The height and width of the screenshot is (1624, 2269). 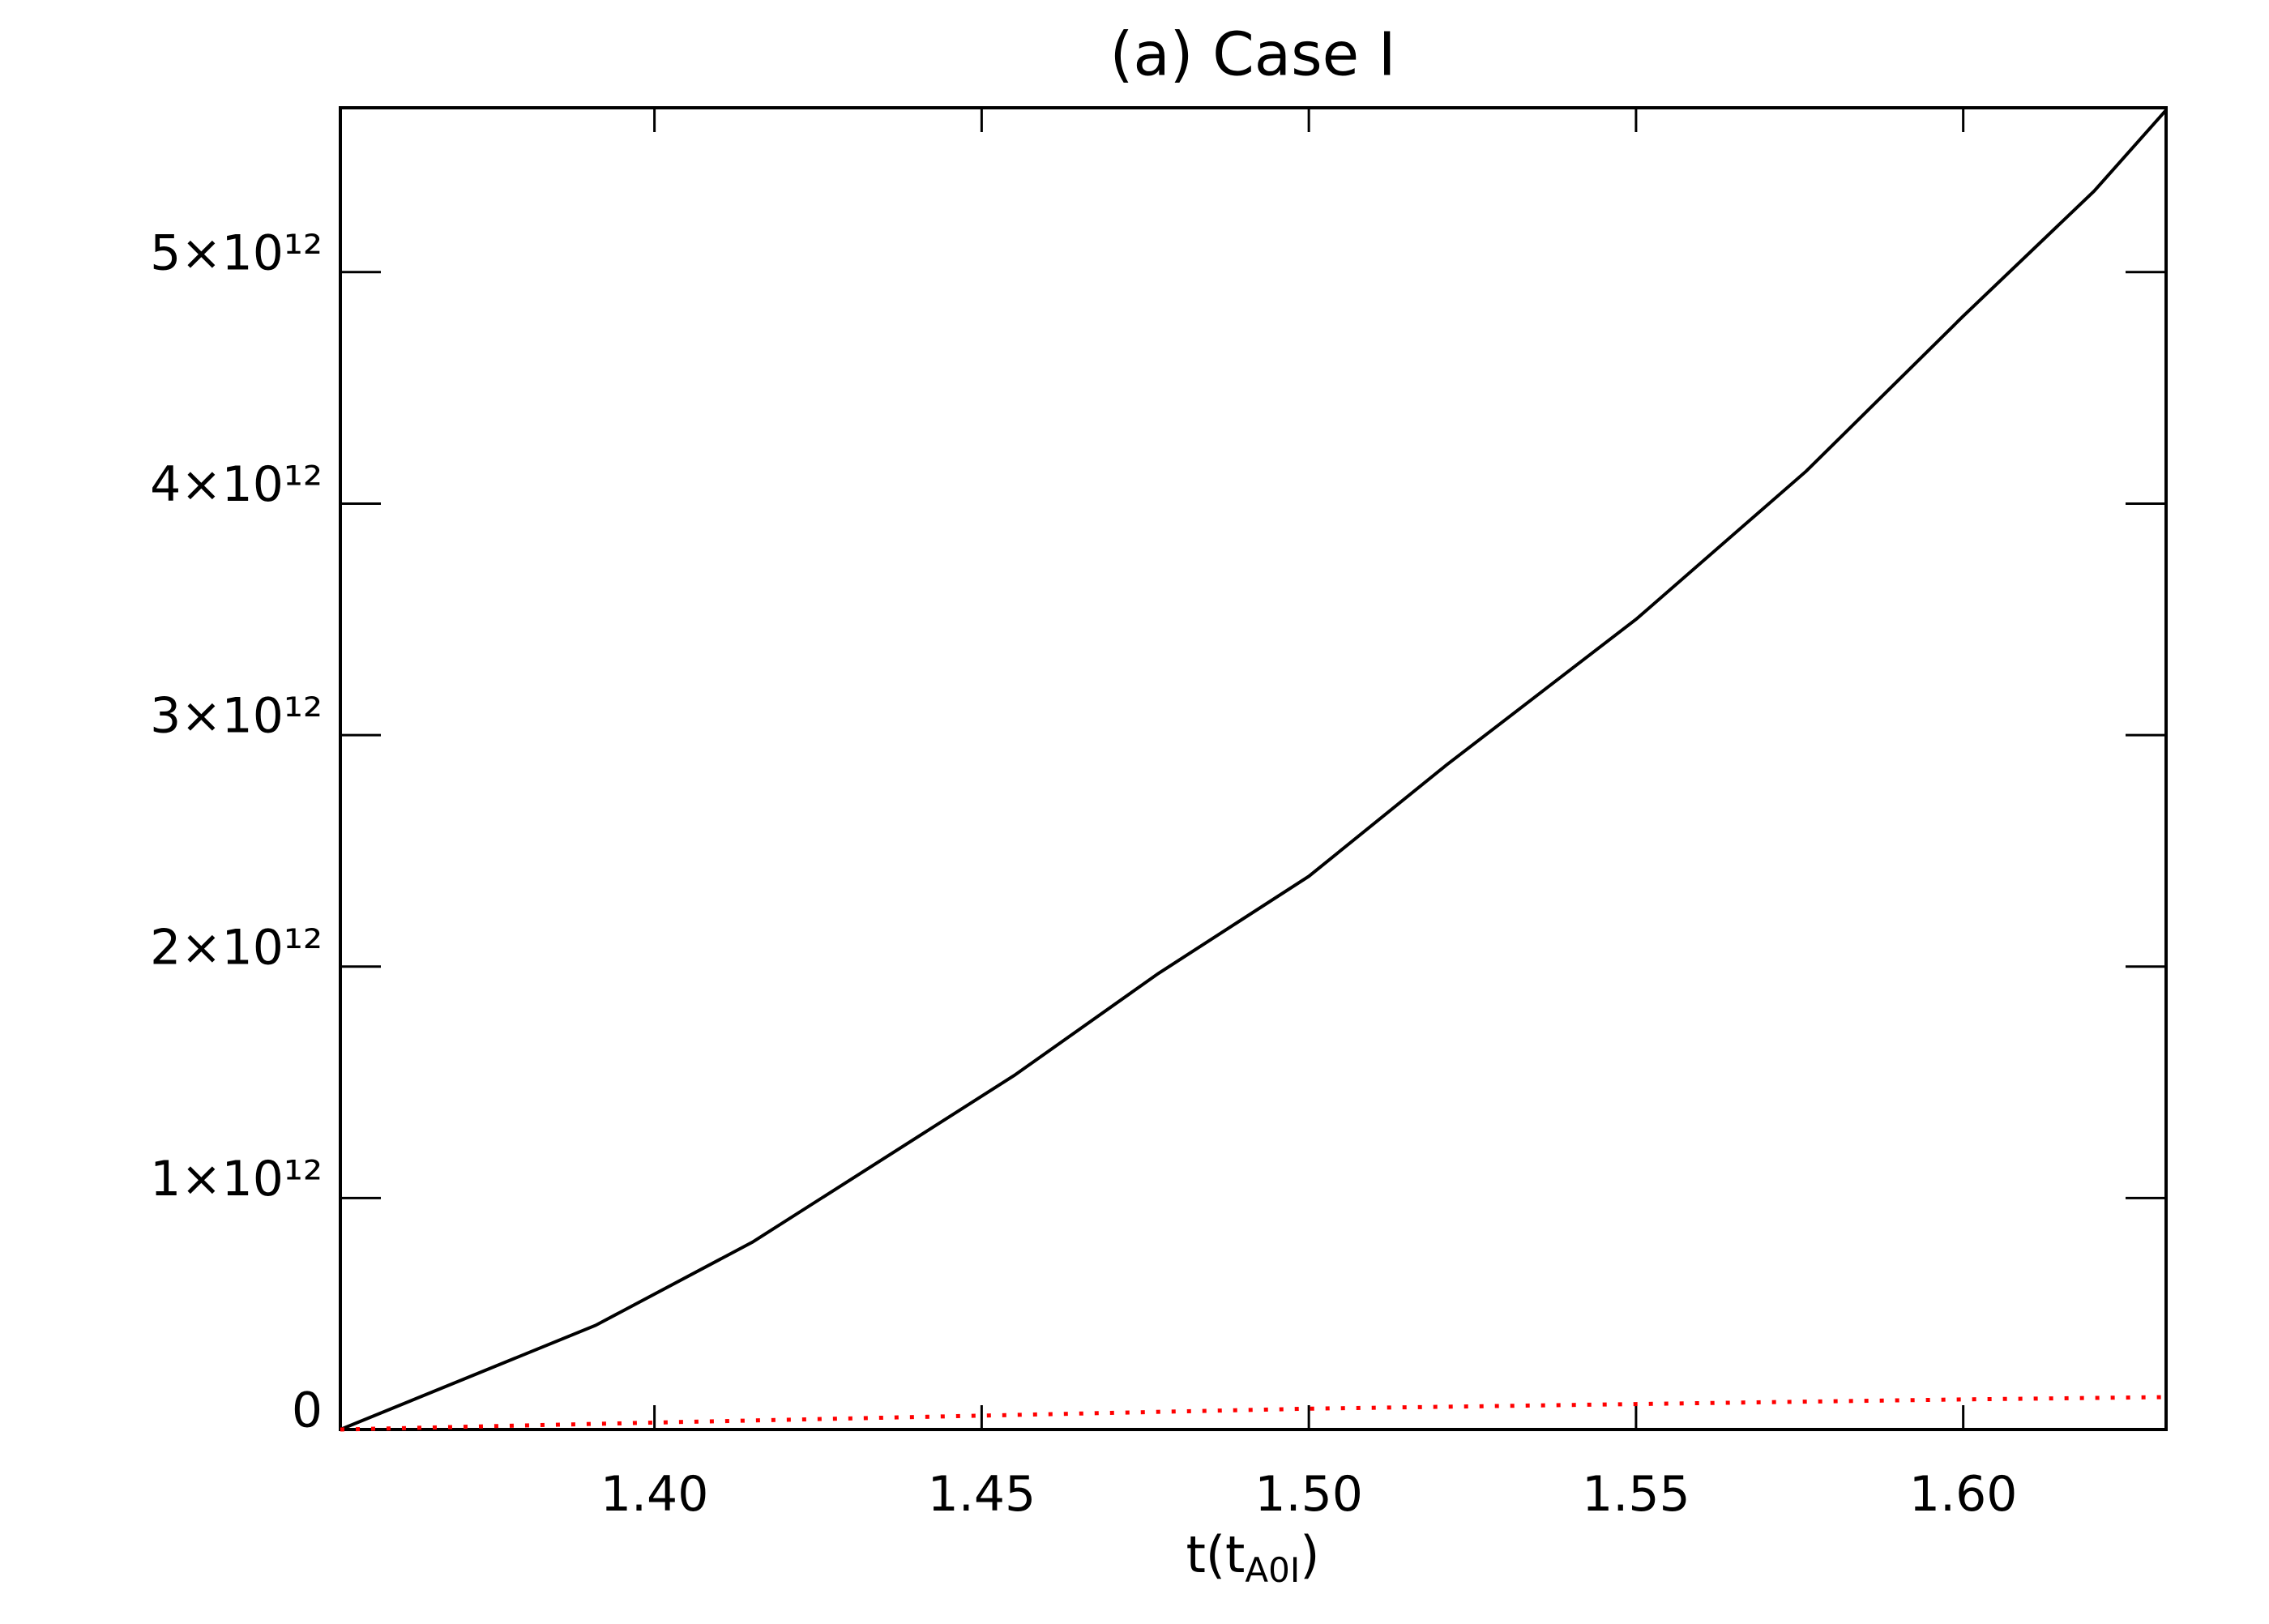 I want to click on y-tick-label: 3×10¹², so click(x=236, y=717).